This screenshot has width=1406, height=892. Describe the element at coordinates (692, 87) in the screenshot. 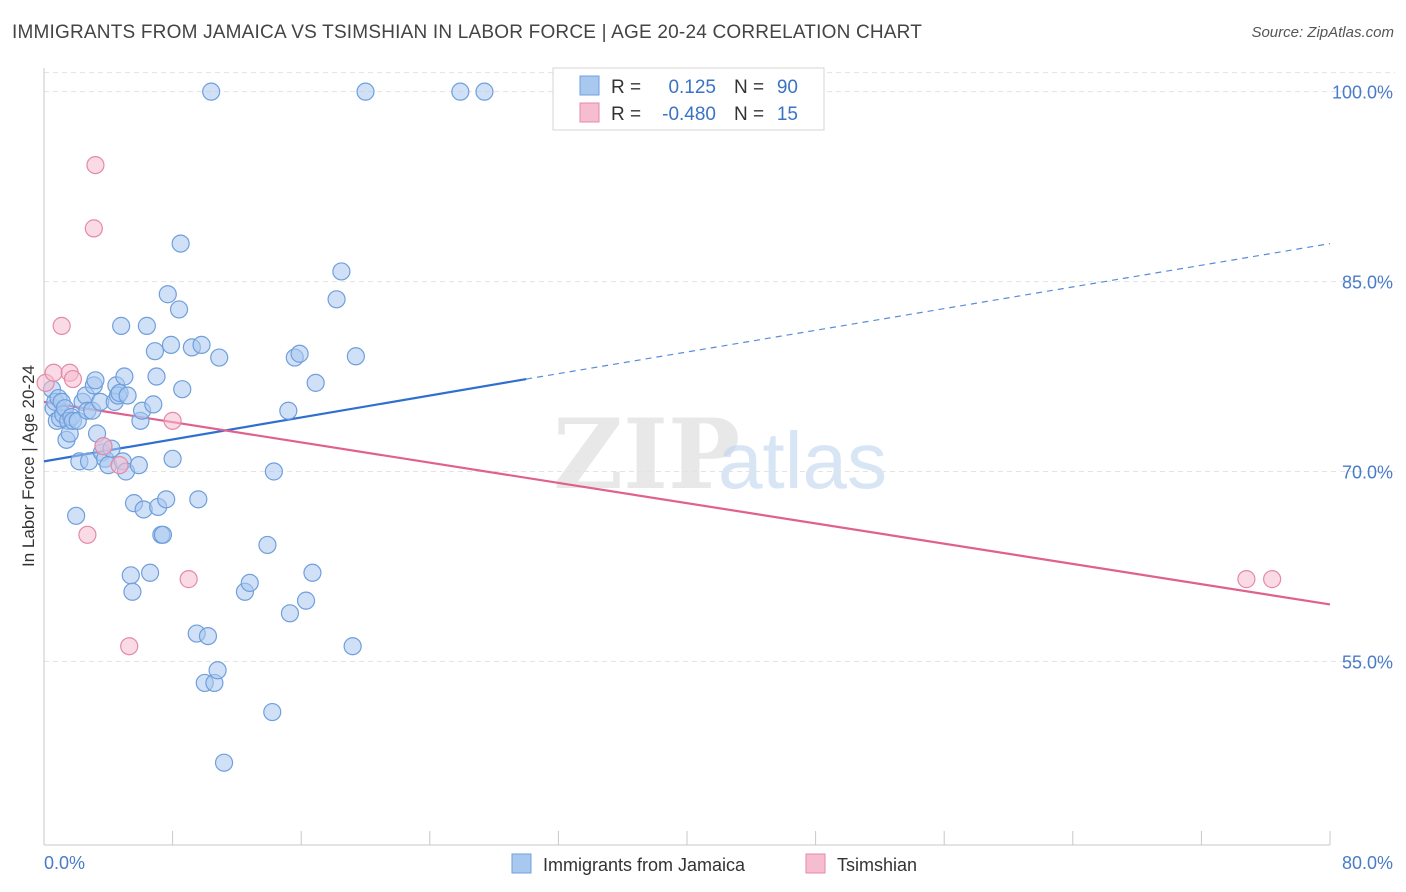

I see `legend-r-value-blue: 0.125` at that location.